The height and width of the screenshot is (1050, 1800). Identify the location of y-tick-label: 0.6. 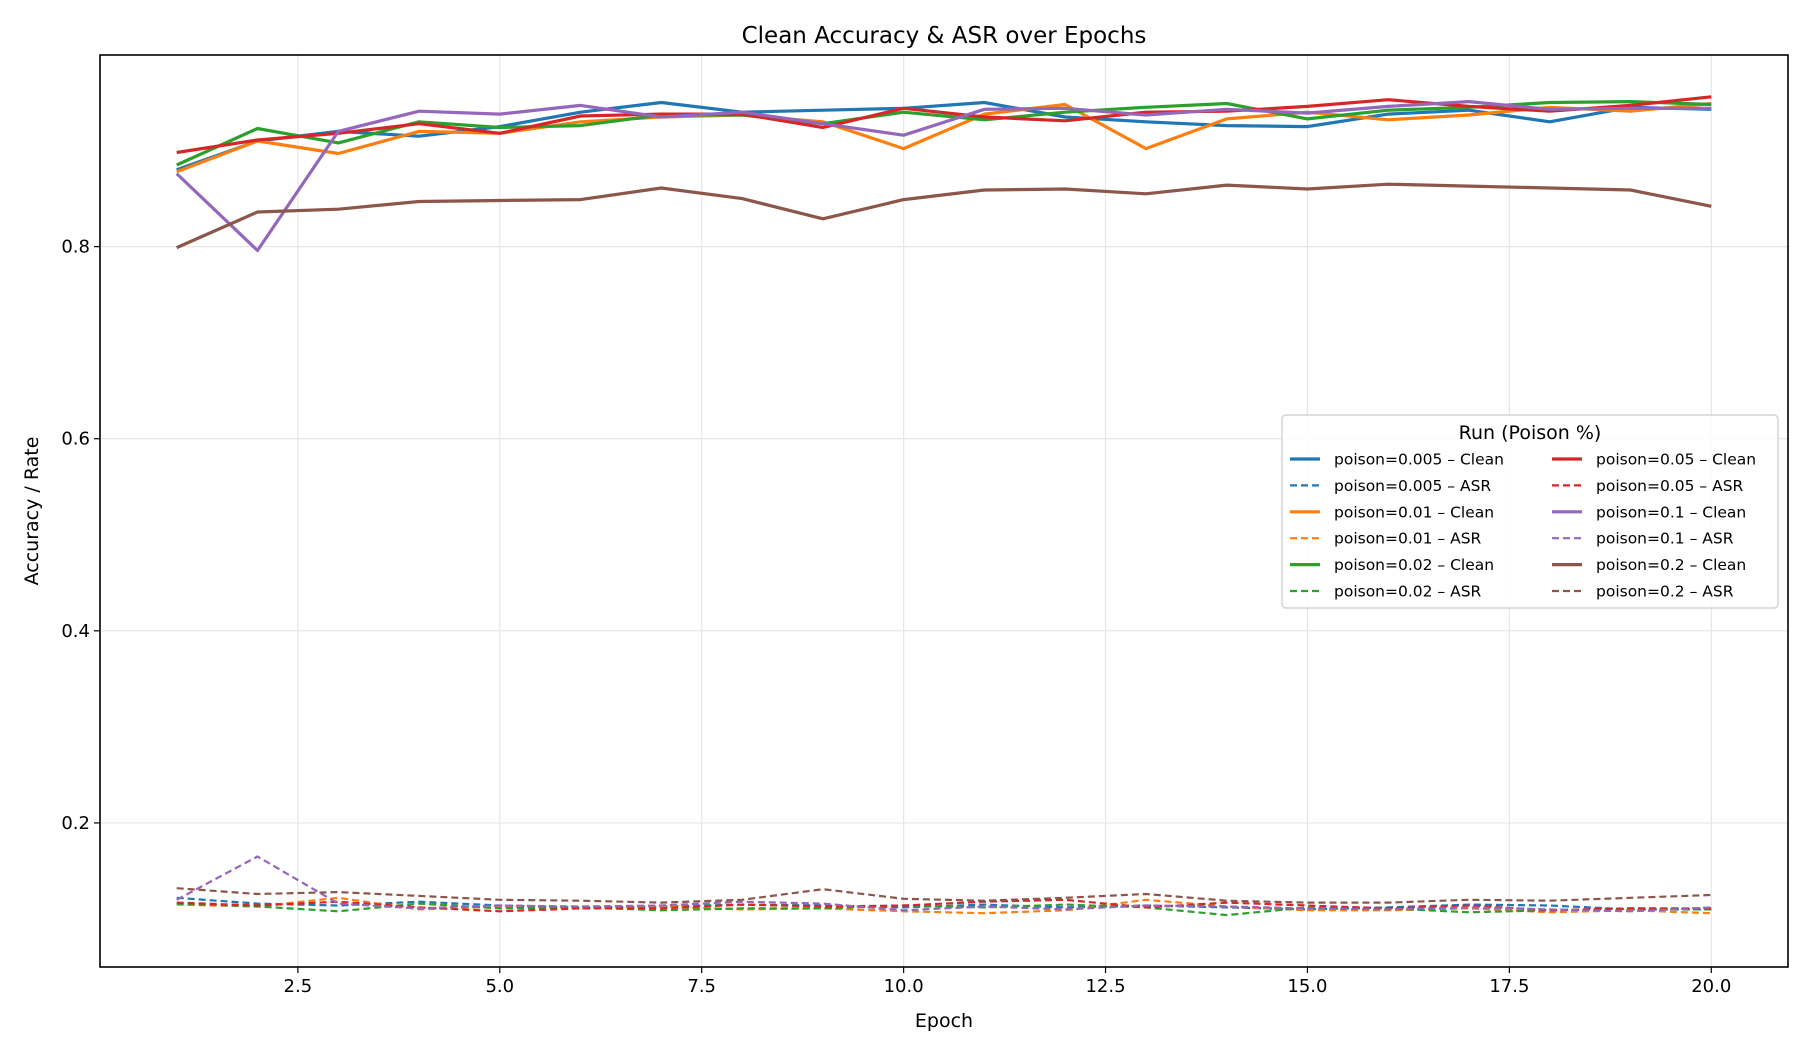
(75, 439).